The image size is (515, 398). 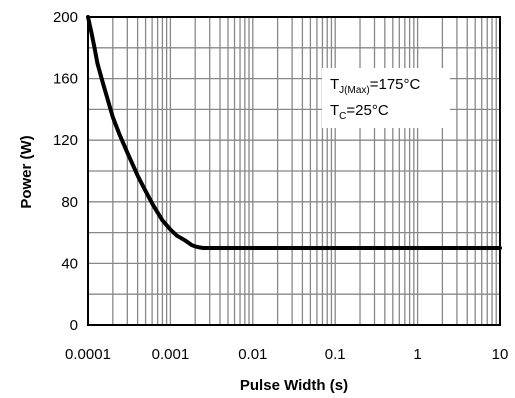 I want to click on x-tick-label: 0.0001, so click(x=88, y=354).